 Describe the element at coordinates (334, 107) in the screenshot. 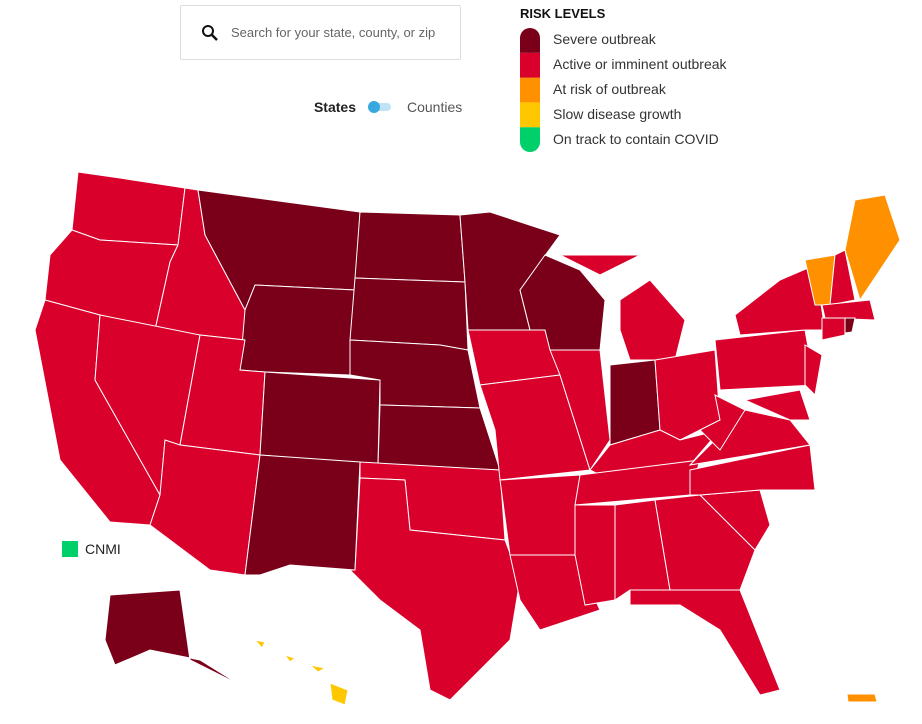

I see `toggle-label: States` at that location.